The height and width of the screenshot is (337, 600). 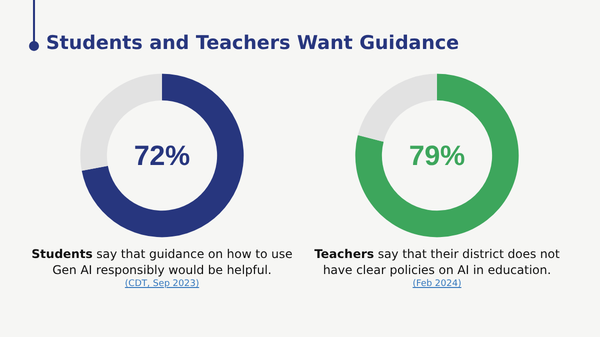 I want to click on text: (Feb 2024), so click(x=437, y=284).